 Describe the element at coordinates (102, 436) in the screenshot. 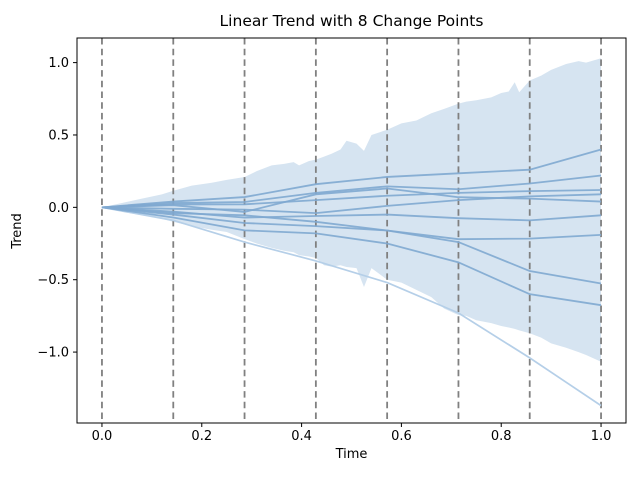

I see `x-tick-label: 0.0` at that location.